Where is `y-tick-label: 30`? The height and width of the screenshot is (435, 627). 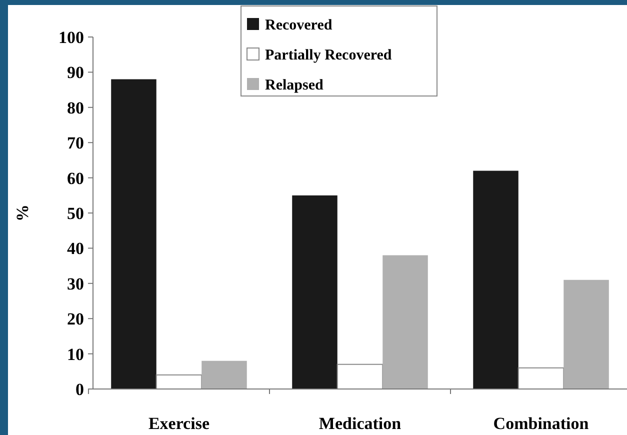 y-tick-label: 30 is located at coordinates (75, 284).